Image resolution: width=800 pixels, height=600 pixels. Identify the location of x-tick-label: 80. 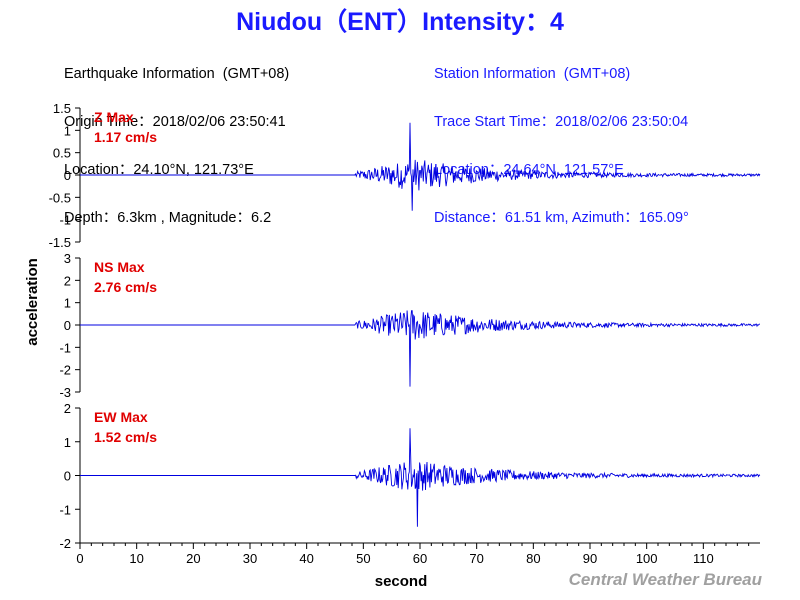
(533, 558).